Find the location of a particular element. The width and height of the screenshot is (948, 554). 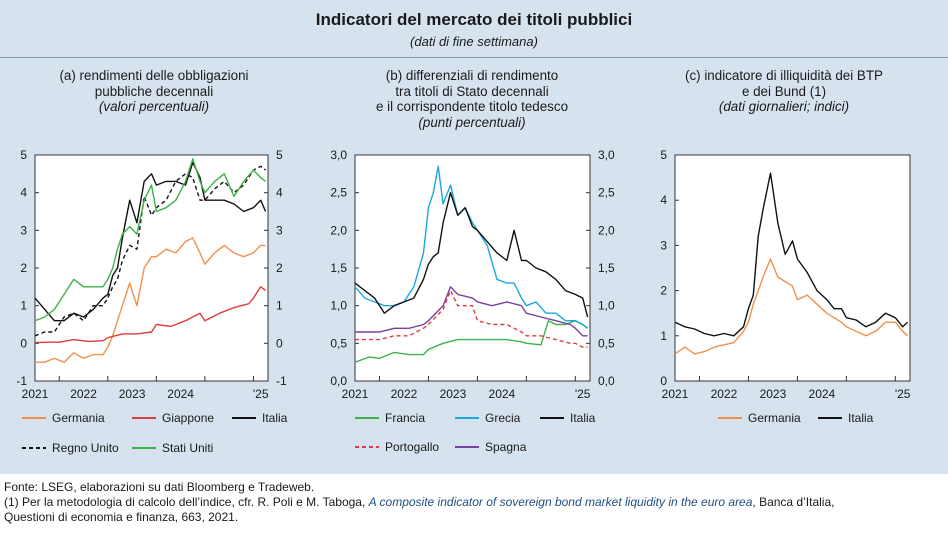

series-line-francia is located at coordinates (471, 341).